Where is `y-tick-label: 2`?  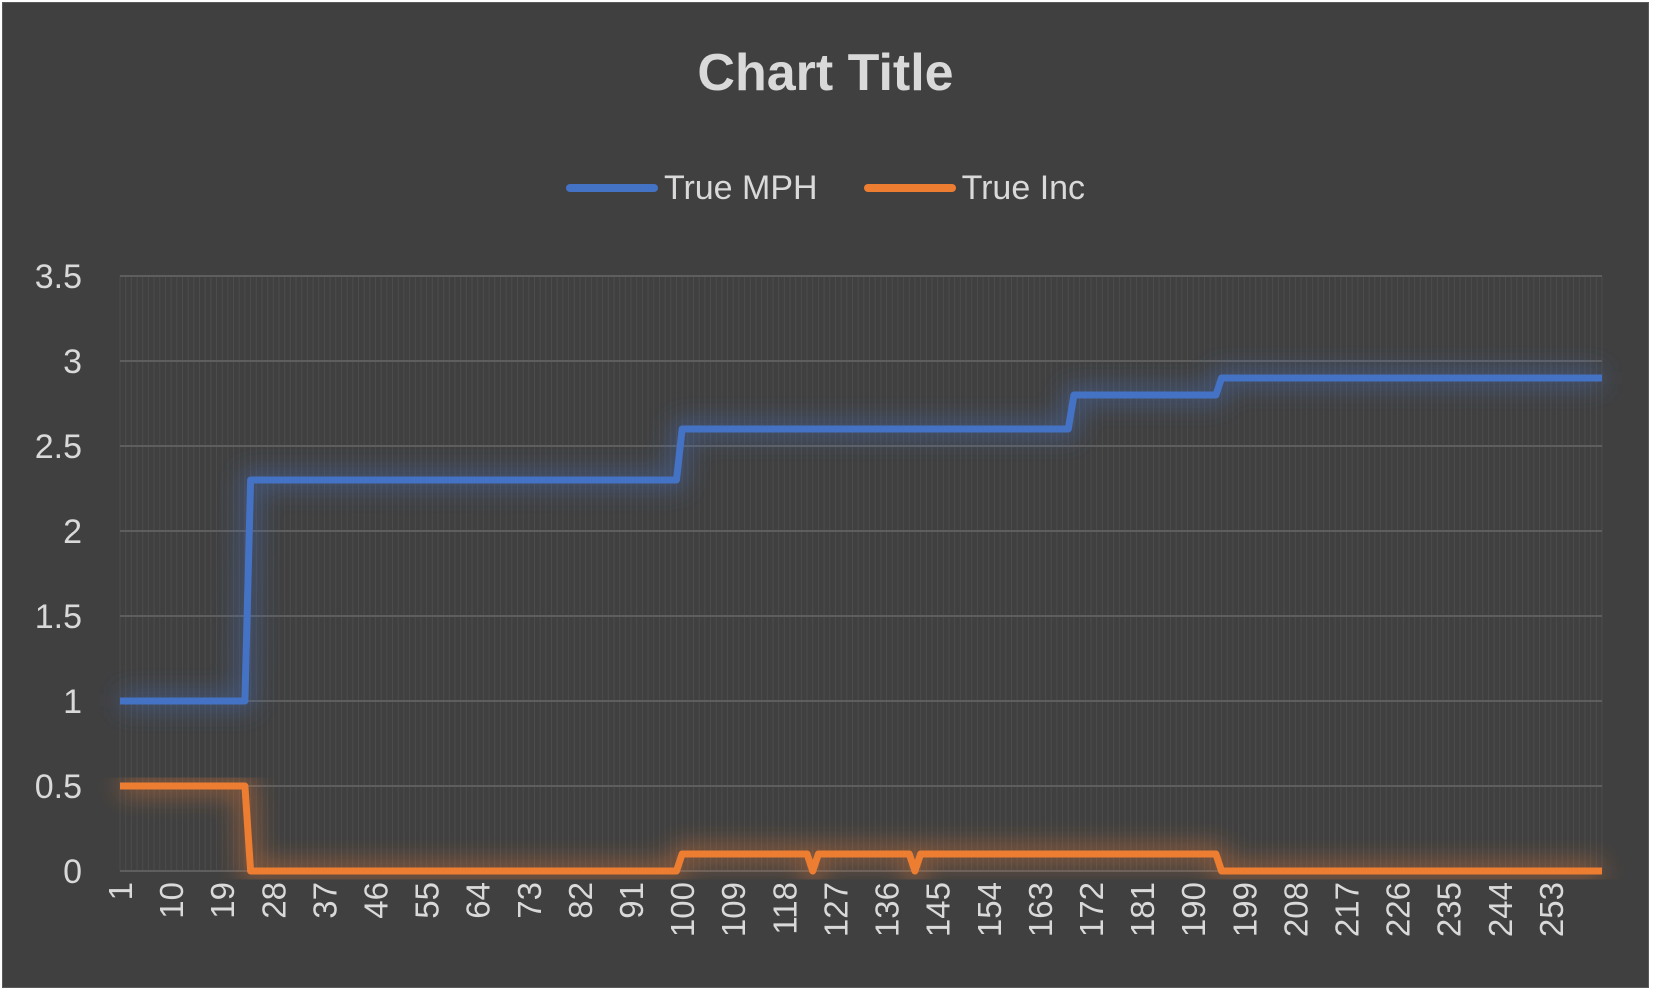
y-tick-label: 2 is located at coordinates (72, 532).